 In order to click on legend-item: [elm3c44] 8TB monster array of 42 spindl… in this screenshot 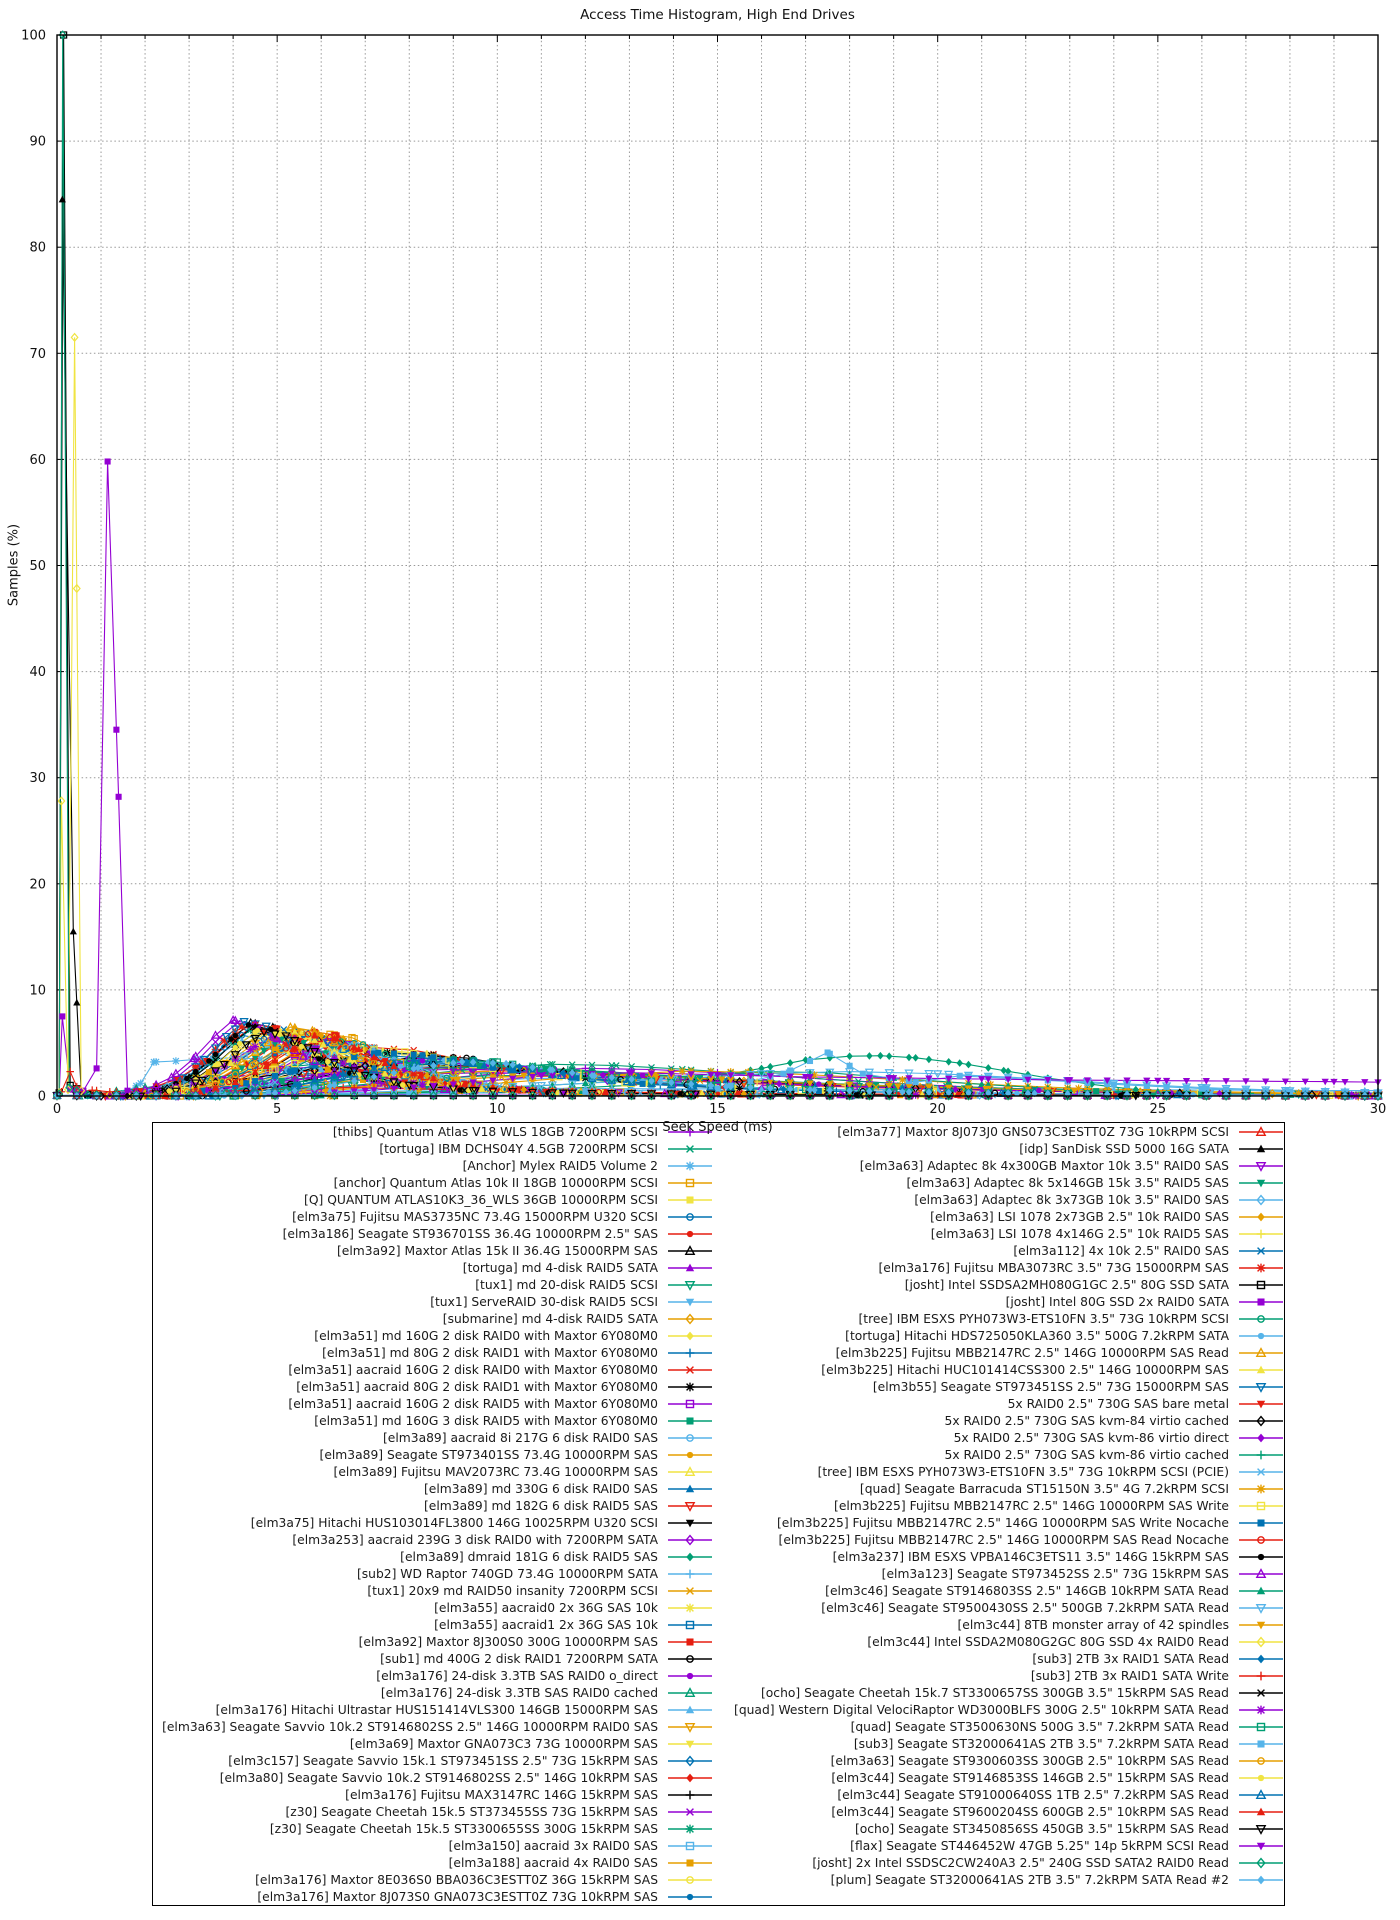, I will do `click(718, 1624)`.